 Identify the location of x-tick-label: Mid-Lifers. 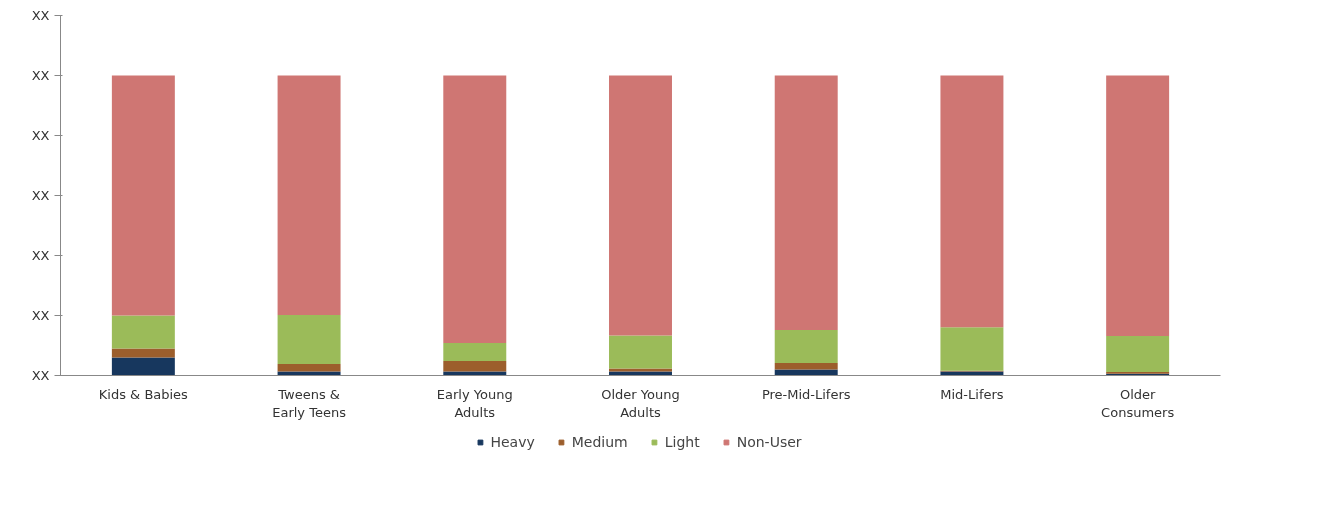
(972, 394).